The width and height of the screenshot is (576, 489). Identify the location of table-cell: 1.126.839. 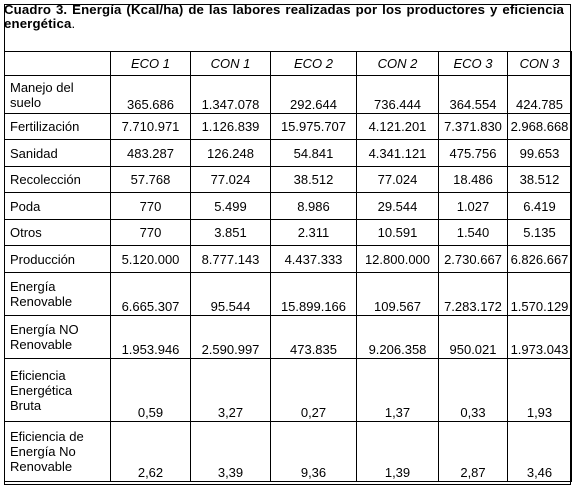
(230, 126).